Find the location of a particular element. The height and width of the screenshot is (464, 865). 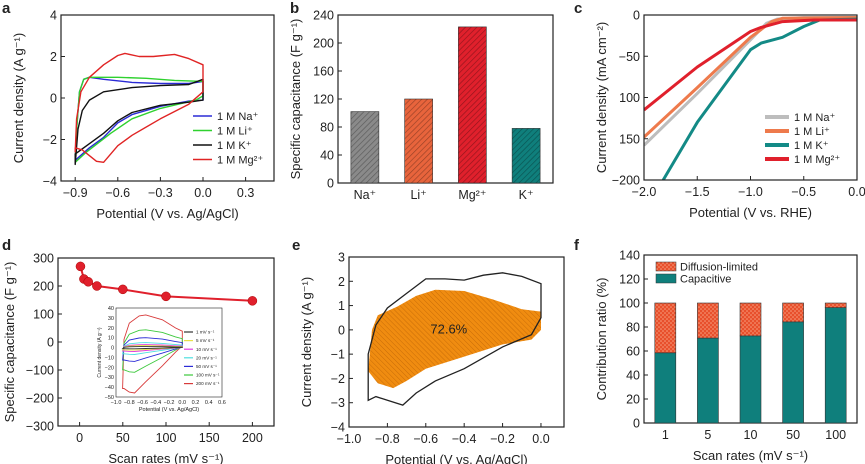

plot-area is located at coordinates (139, 109).